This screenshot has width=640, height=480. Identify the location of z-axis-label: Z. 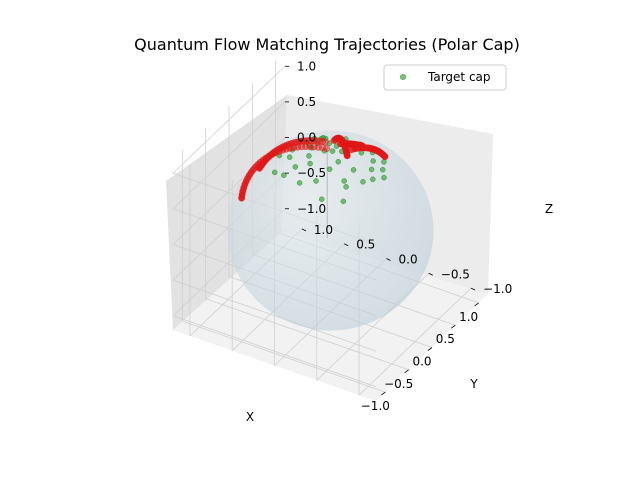
(549, 209).